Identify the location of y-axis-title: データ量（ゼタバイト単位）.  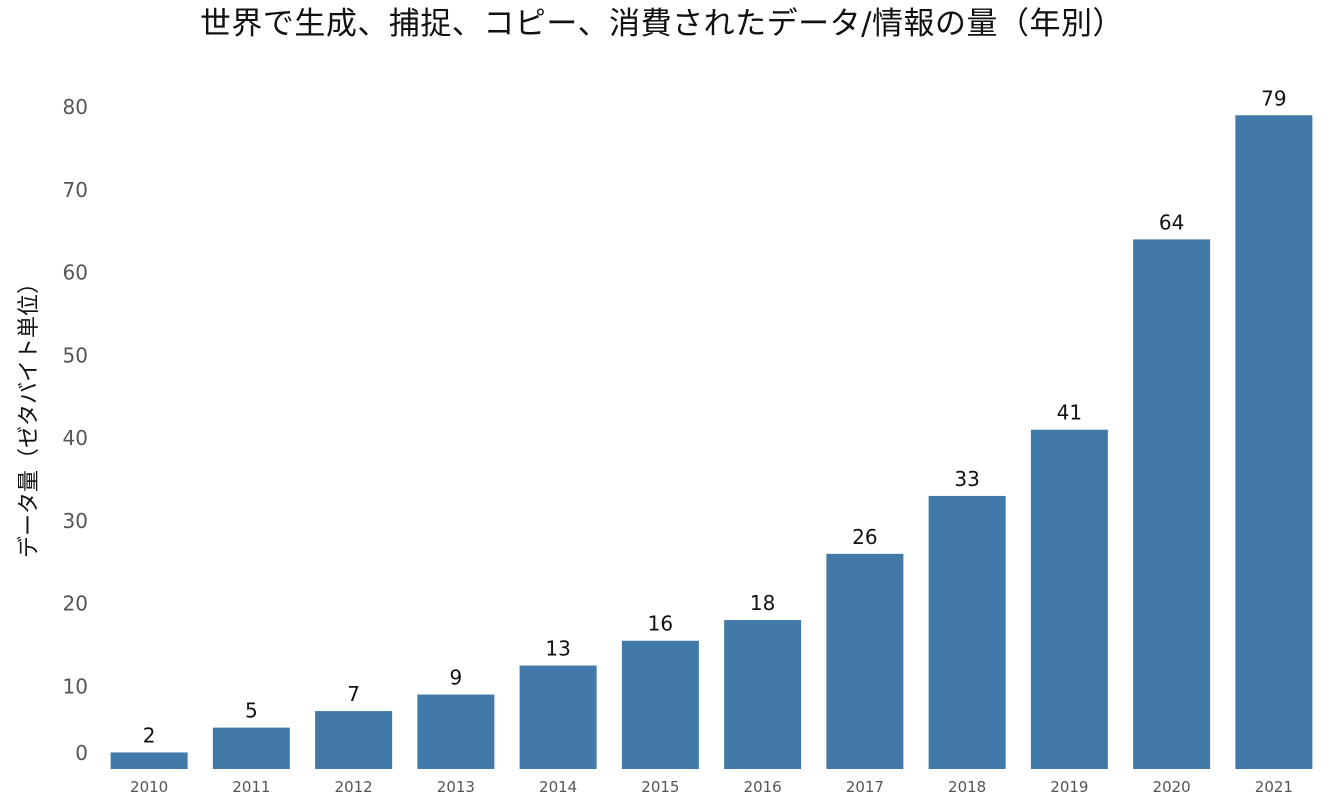
(29, 415).